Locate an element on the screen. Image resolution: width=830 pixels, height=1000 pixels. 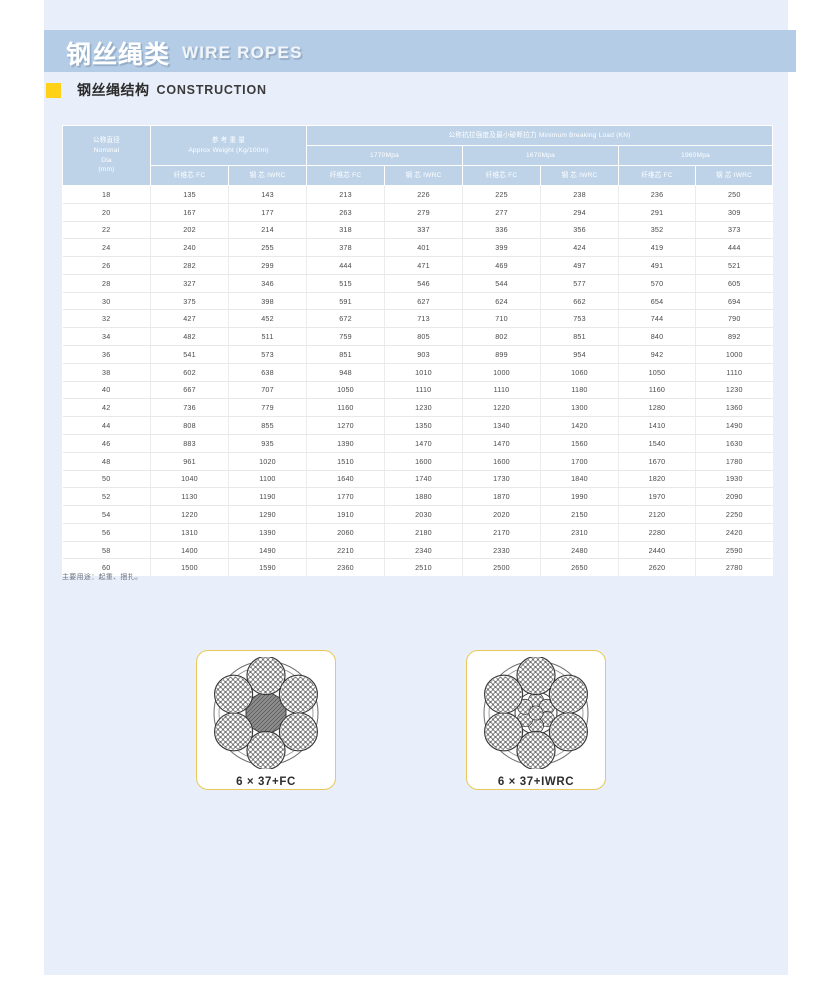
table-row: 60 1500 1590 2360 2510 2500 2650 2620 2780 is located at coordinates (417, 567).